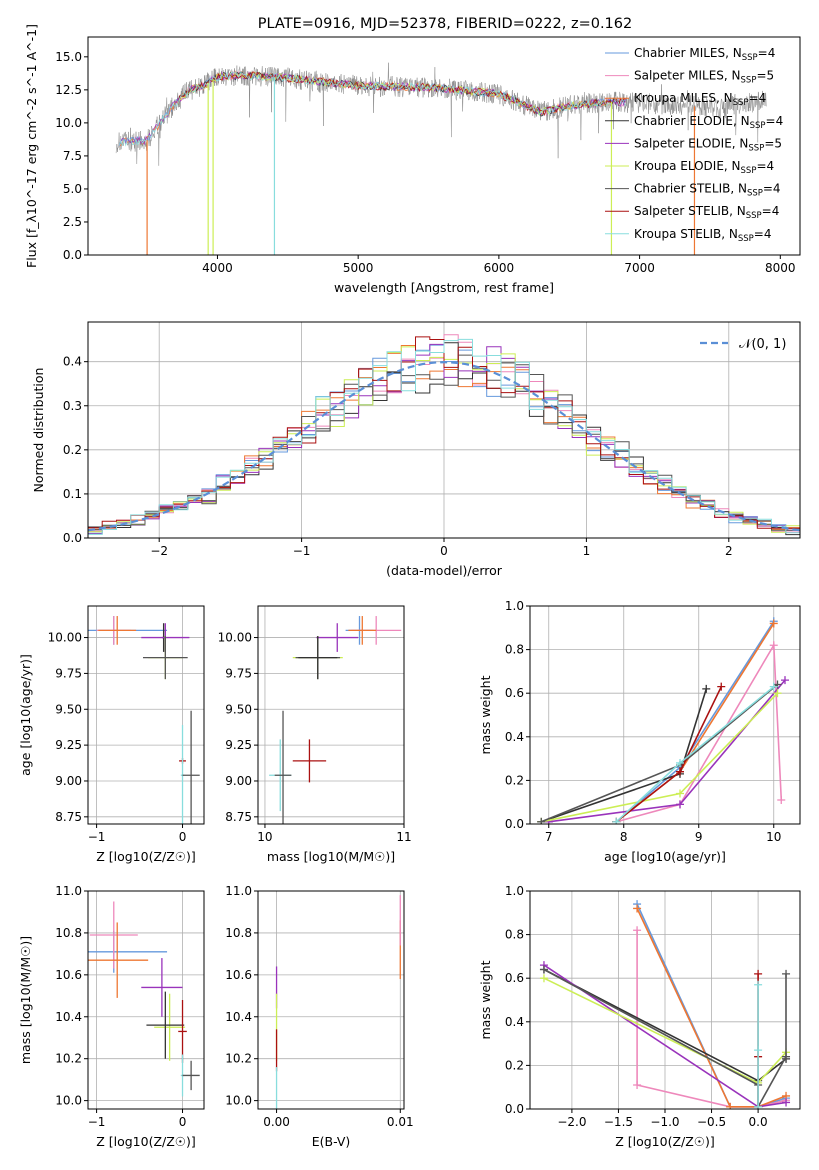 Image resolution: width=819 pixels, height=1170 pixels. I want to click on legend-value: =5, so click(773, 143).